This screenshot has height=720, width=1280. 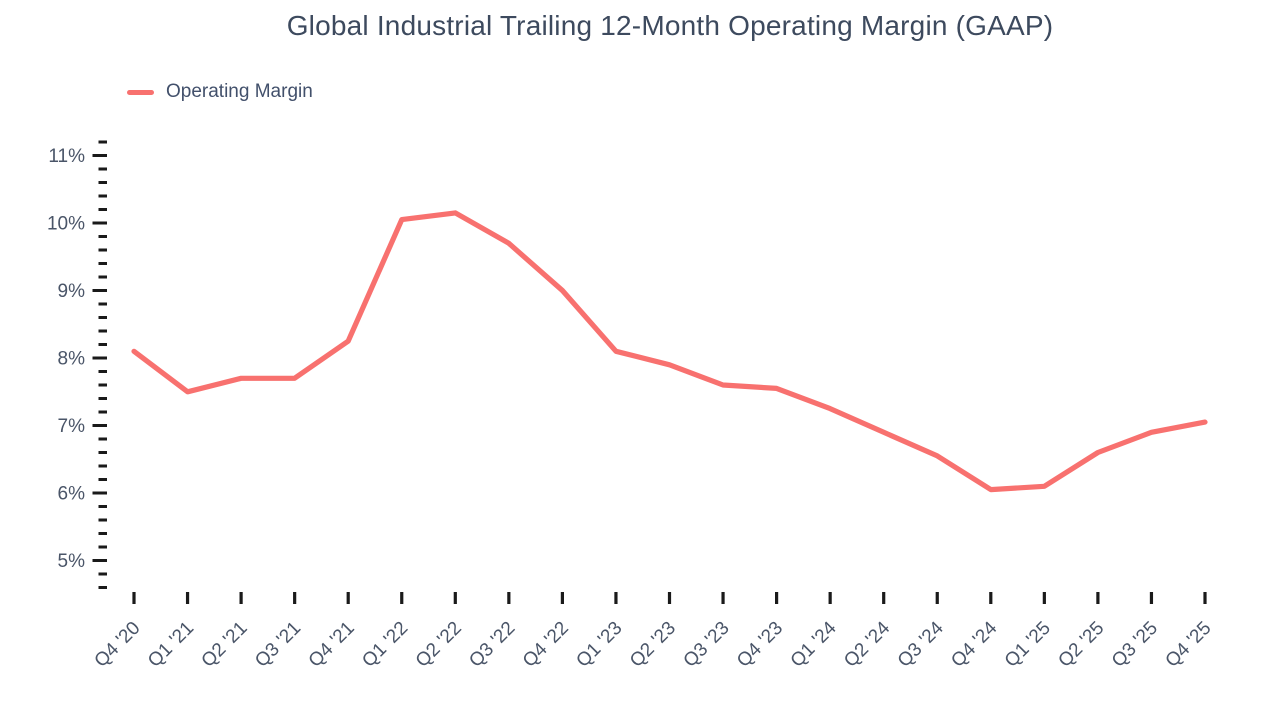 I want to click on legend-series-label: Operating Margin, so click(x=239, y=91).